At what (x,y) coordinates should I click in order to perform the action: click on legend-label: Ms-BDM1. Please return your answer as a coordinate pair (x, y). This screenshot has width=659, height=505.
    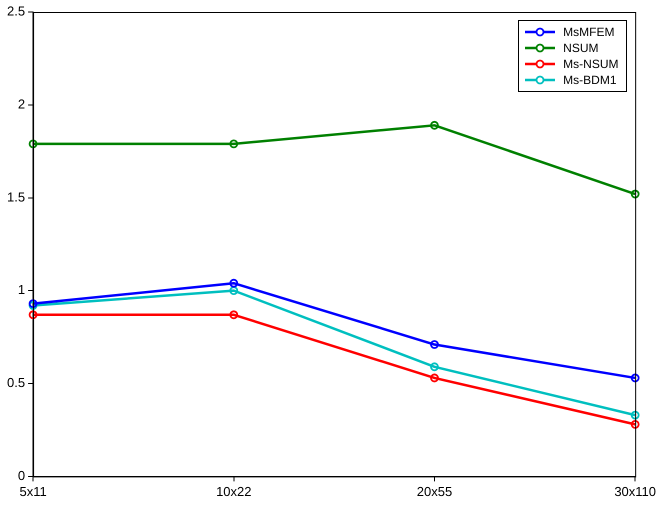
    Looking at the image, I should click on (589, 80).